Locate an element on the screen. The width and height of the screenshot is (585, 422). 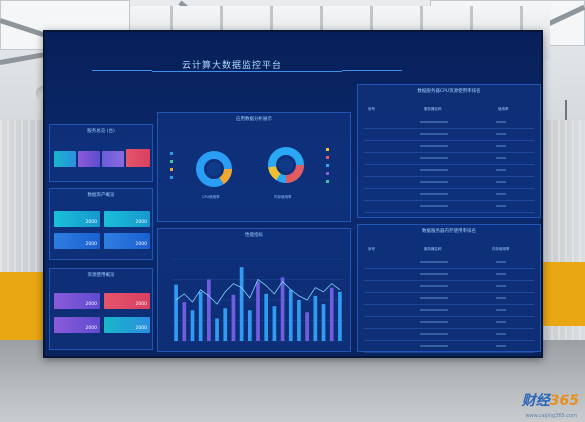
cpu-ranking-panel: 数据服务器CPU资源使用率排名 序号 服务器名称 使用率 is located at coordinates (449, 151).